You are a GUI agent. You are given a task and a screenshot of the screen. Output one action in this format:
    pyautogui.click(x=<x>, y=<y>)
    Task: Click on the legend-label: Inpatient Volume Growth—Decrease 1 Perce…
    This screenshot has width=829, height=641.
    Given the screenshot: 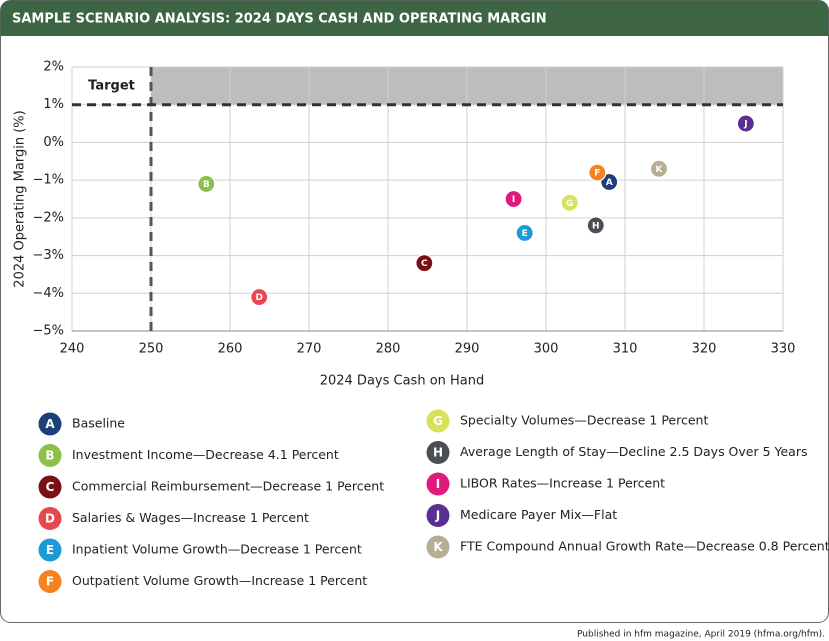 What is the action you would take?
    pyautogui.click(x=217, y=549)
    